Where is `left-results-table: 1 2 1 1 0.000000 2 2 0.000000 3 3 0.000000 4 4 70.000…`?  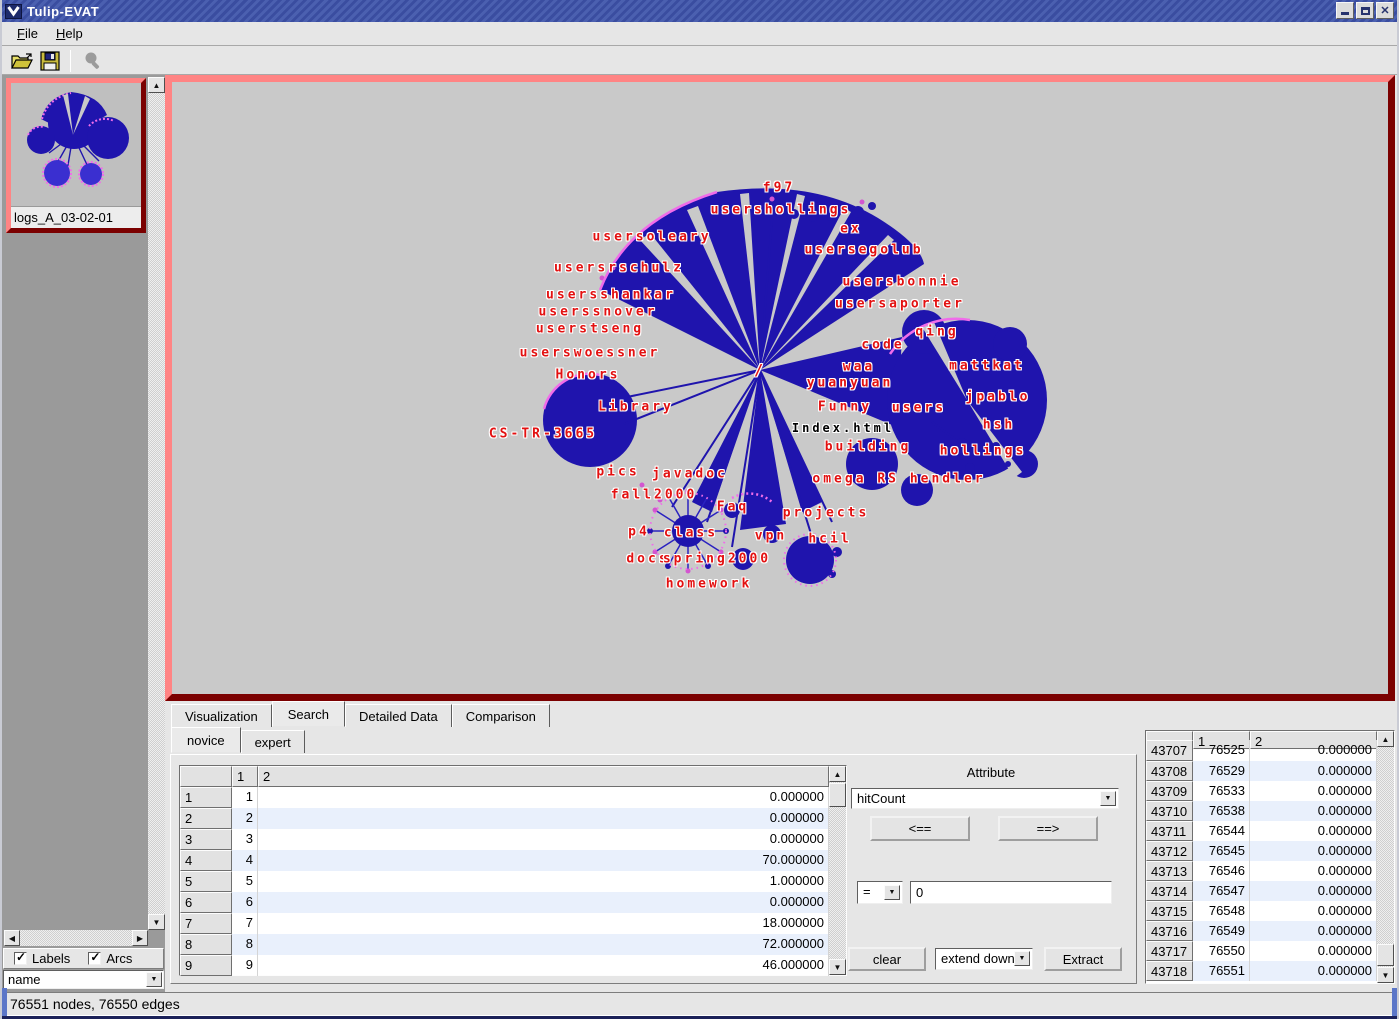
left-results-table: 1 2 1 1 0.000000 2 2 0.000000 3 3 0.000000 4 4 70.000… is located at coordinates (513, 870).